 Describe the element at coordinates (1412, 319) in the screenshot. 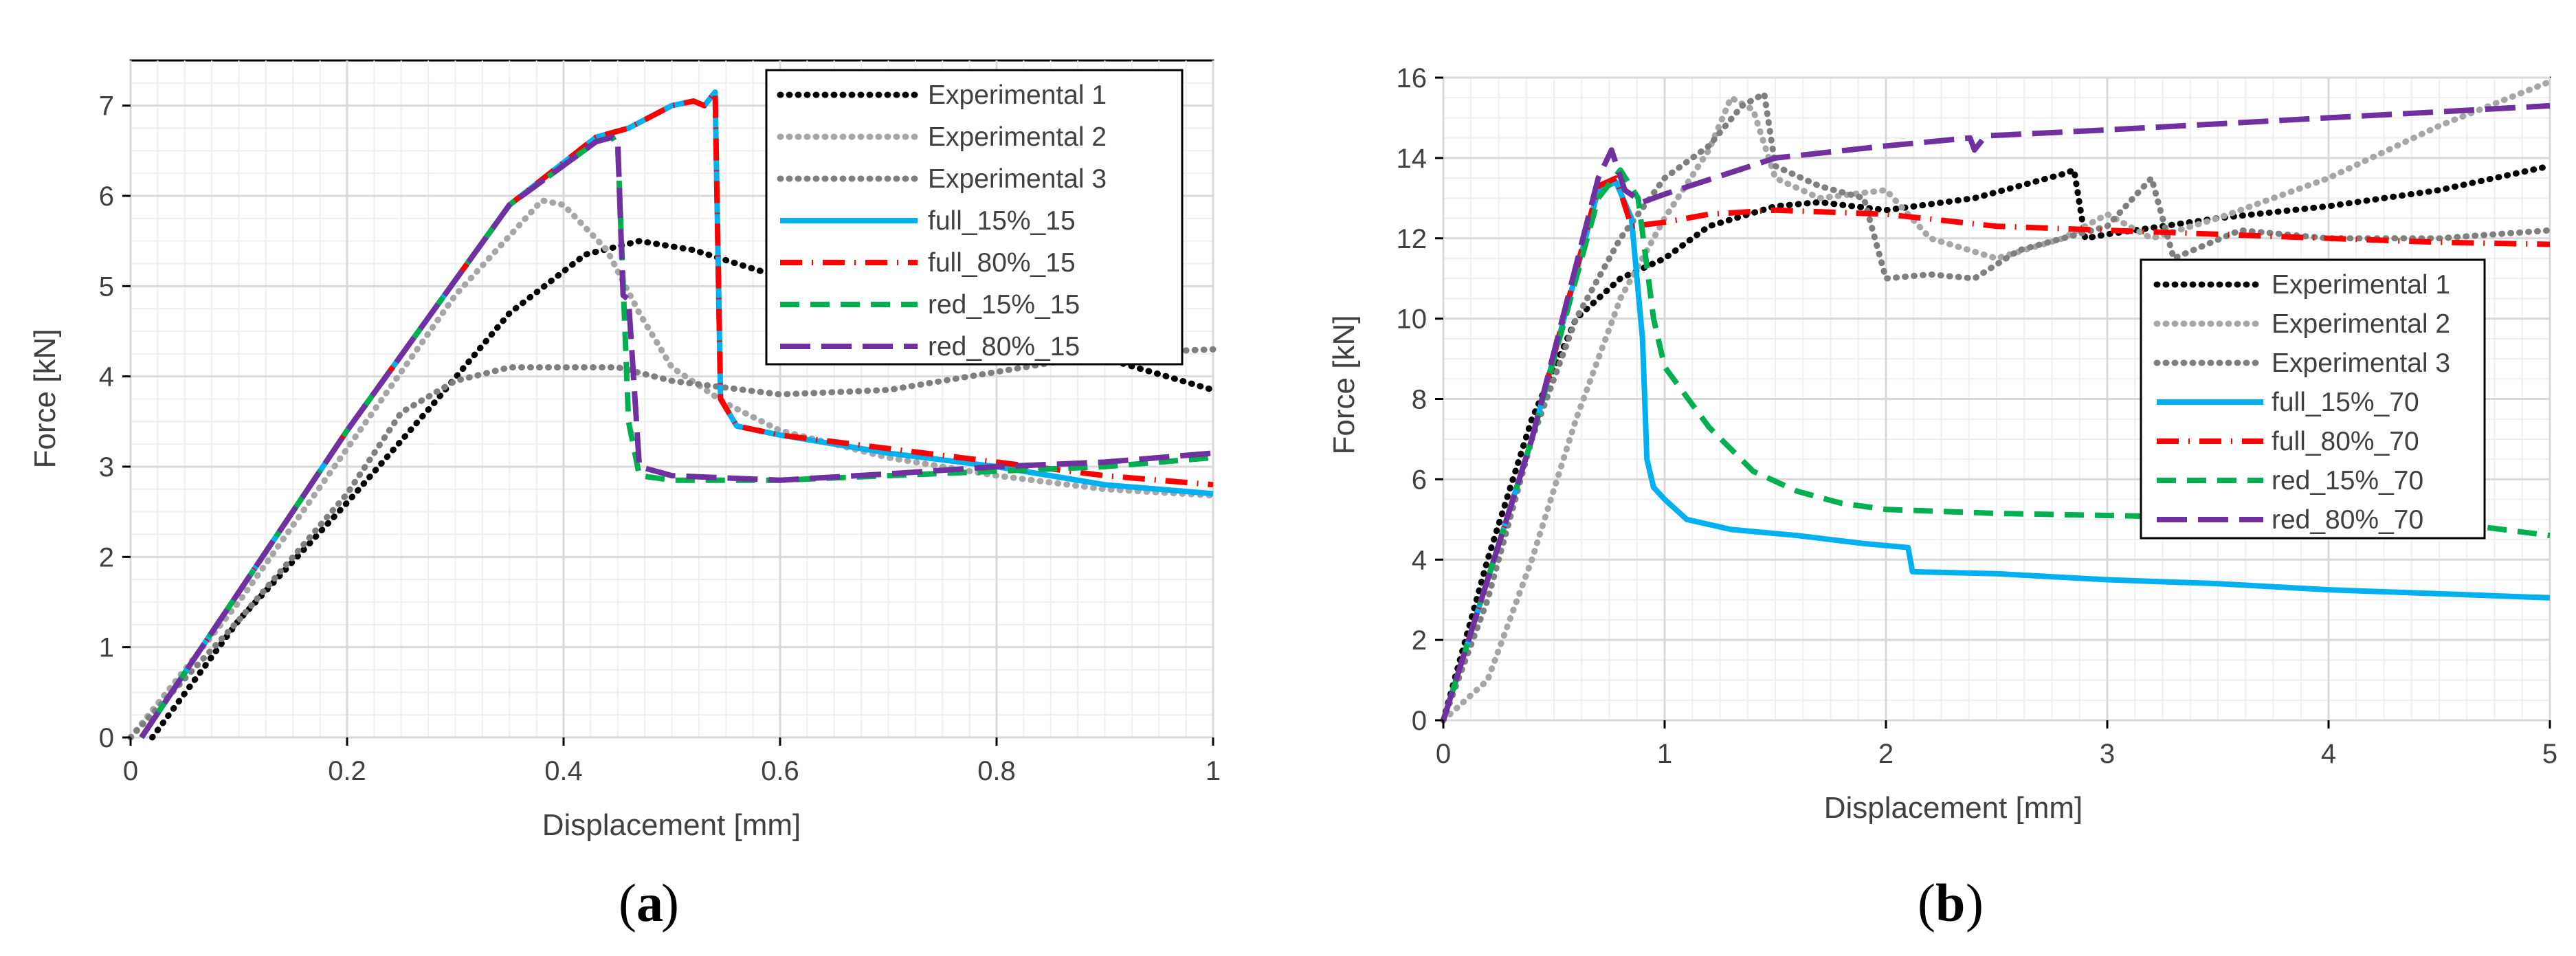

I see `y-tick-label: 10` at that location.